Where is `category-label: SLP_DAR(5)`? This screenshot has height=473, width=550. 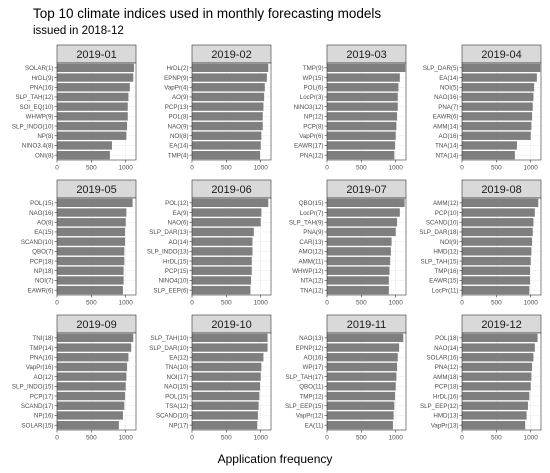 category-label: SLP_DAR(5) is located at coordinates (441, 68).